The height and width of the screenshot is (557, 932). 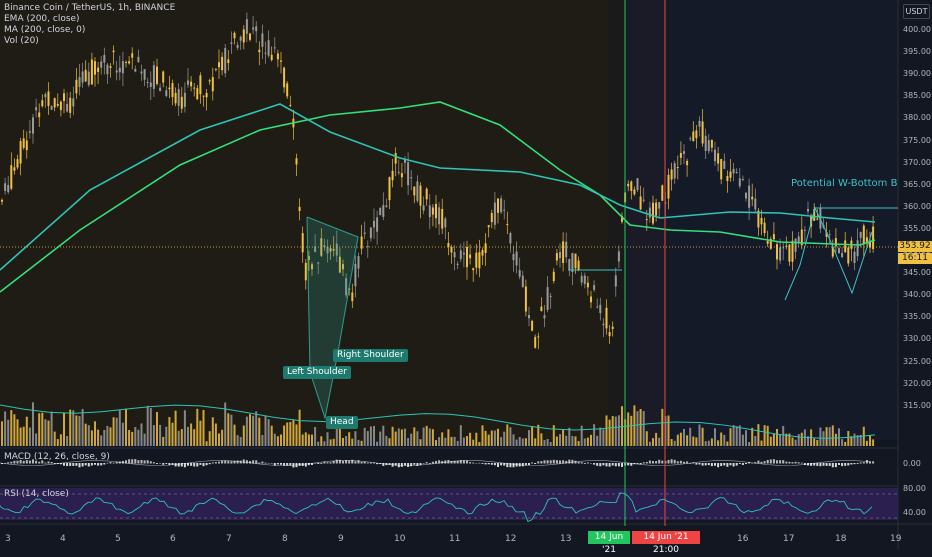 What do you see at coordinates (42, 19) in the screenshot?
I see `ema-legend: EMA (200, close)` at bounding box center [42, 19].